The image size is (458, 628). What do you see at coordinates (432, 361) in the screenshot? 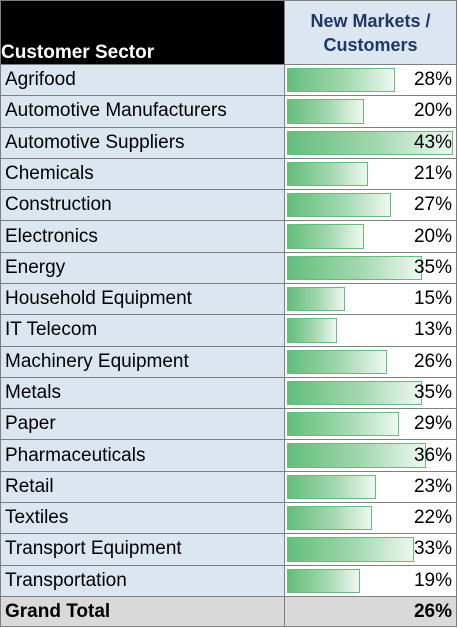
I see `metric-value: 26%` at bounding box center [432, 361].